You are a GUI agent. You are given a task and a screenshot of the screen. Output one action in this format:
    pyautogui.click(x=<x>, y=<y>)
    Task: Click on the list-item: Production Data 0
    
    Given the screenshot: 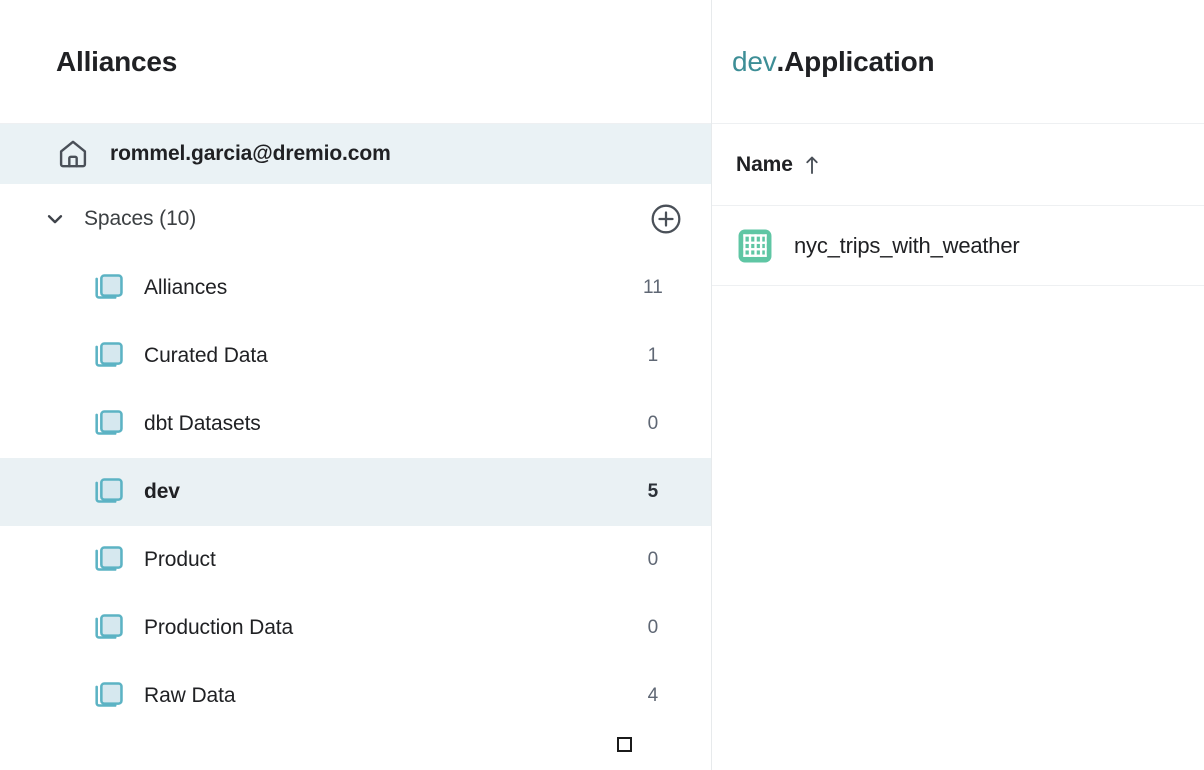 What is the action you would take?
    pyautogui.click(x=355, y=628)
    